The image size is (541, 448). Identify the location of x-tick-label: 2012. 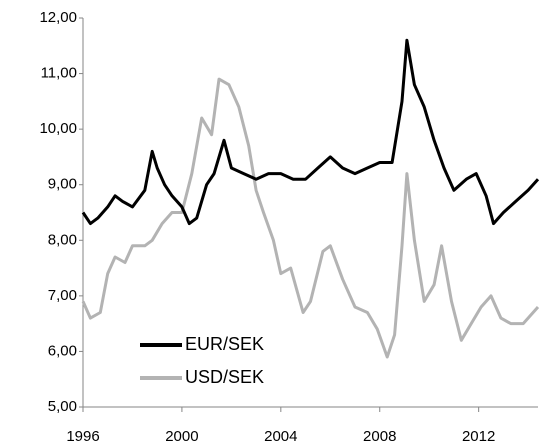
(478, 436).